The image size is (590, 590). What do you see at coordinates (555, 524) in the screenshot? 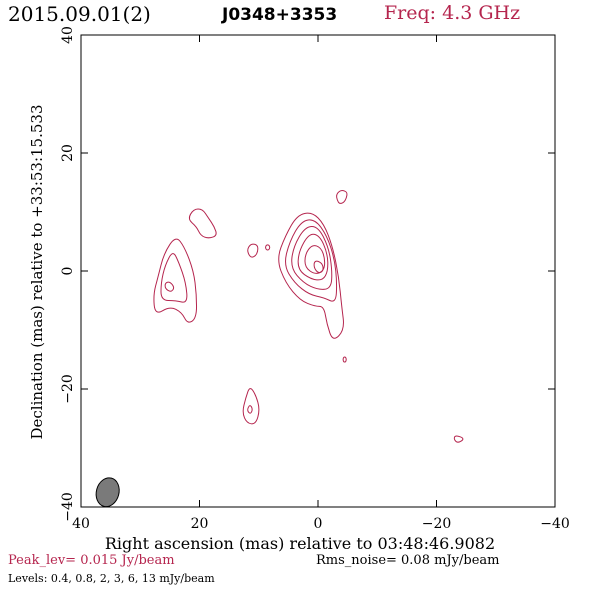
I see `x-tick-label: −40` at bounding box center [555, 524].